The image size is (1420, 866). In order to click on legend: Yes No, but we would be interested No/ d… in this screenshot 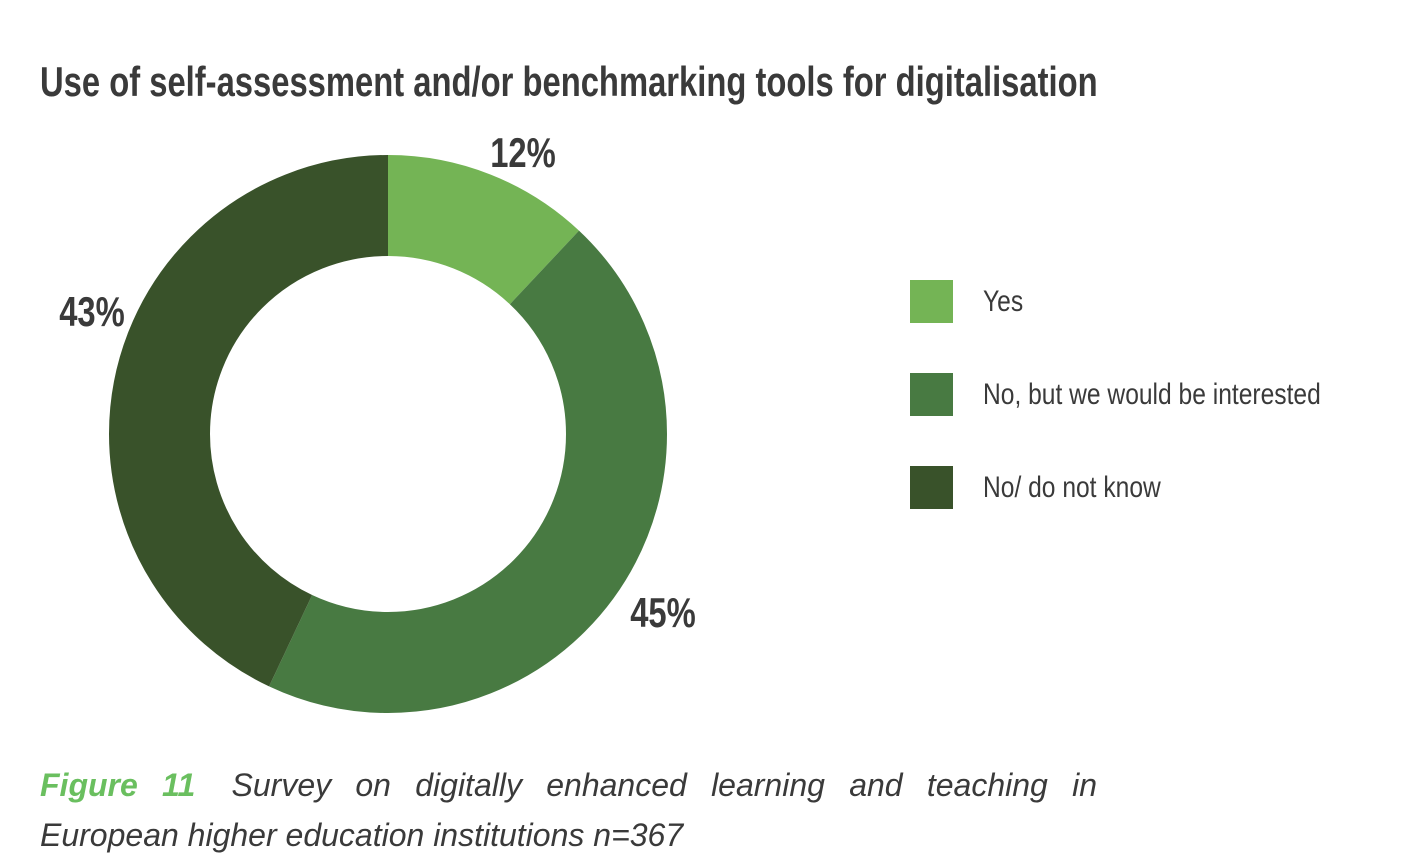, I will do `click(1152, 419)`.